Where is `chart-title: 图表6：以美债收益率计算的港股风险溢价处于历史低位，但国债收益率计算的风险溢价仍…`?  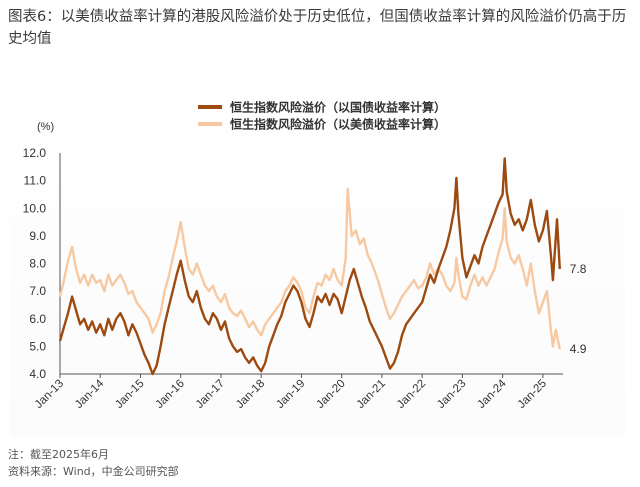 chart-title: 图表6：以美债收益率计算的港股风险溢价处于历史低位，但国债收益率计算的风险溢价仍… is located at coordinates (317, 28).